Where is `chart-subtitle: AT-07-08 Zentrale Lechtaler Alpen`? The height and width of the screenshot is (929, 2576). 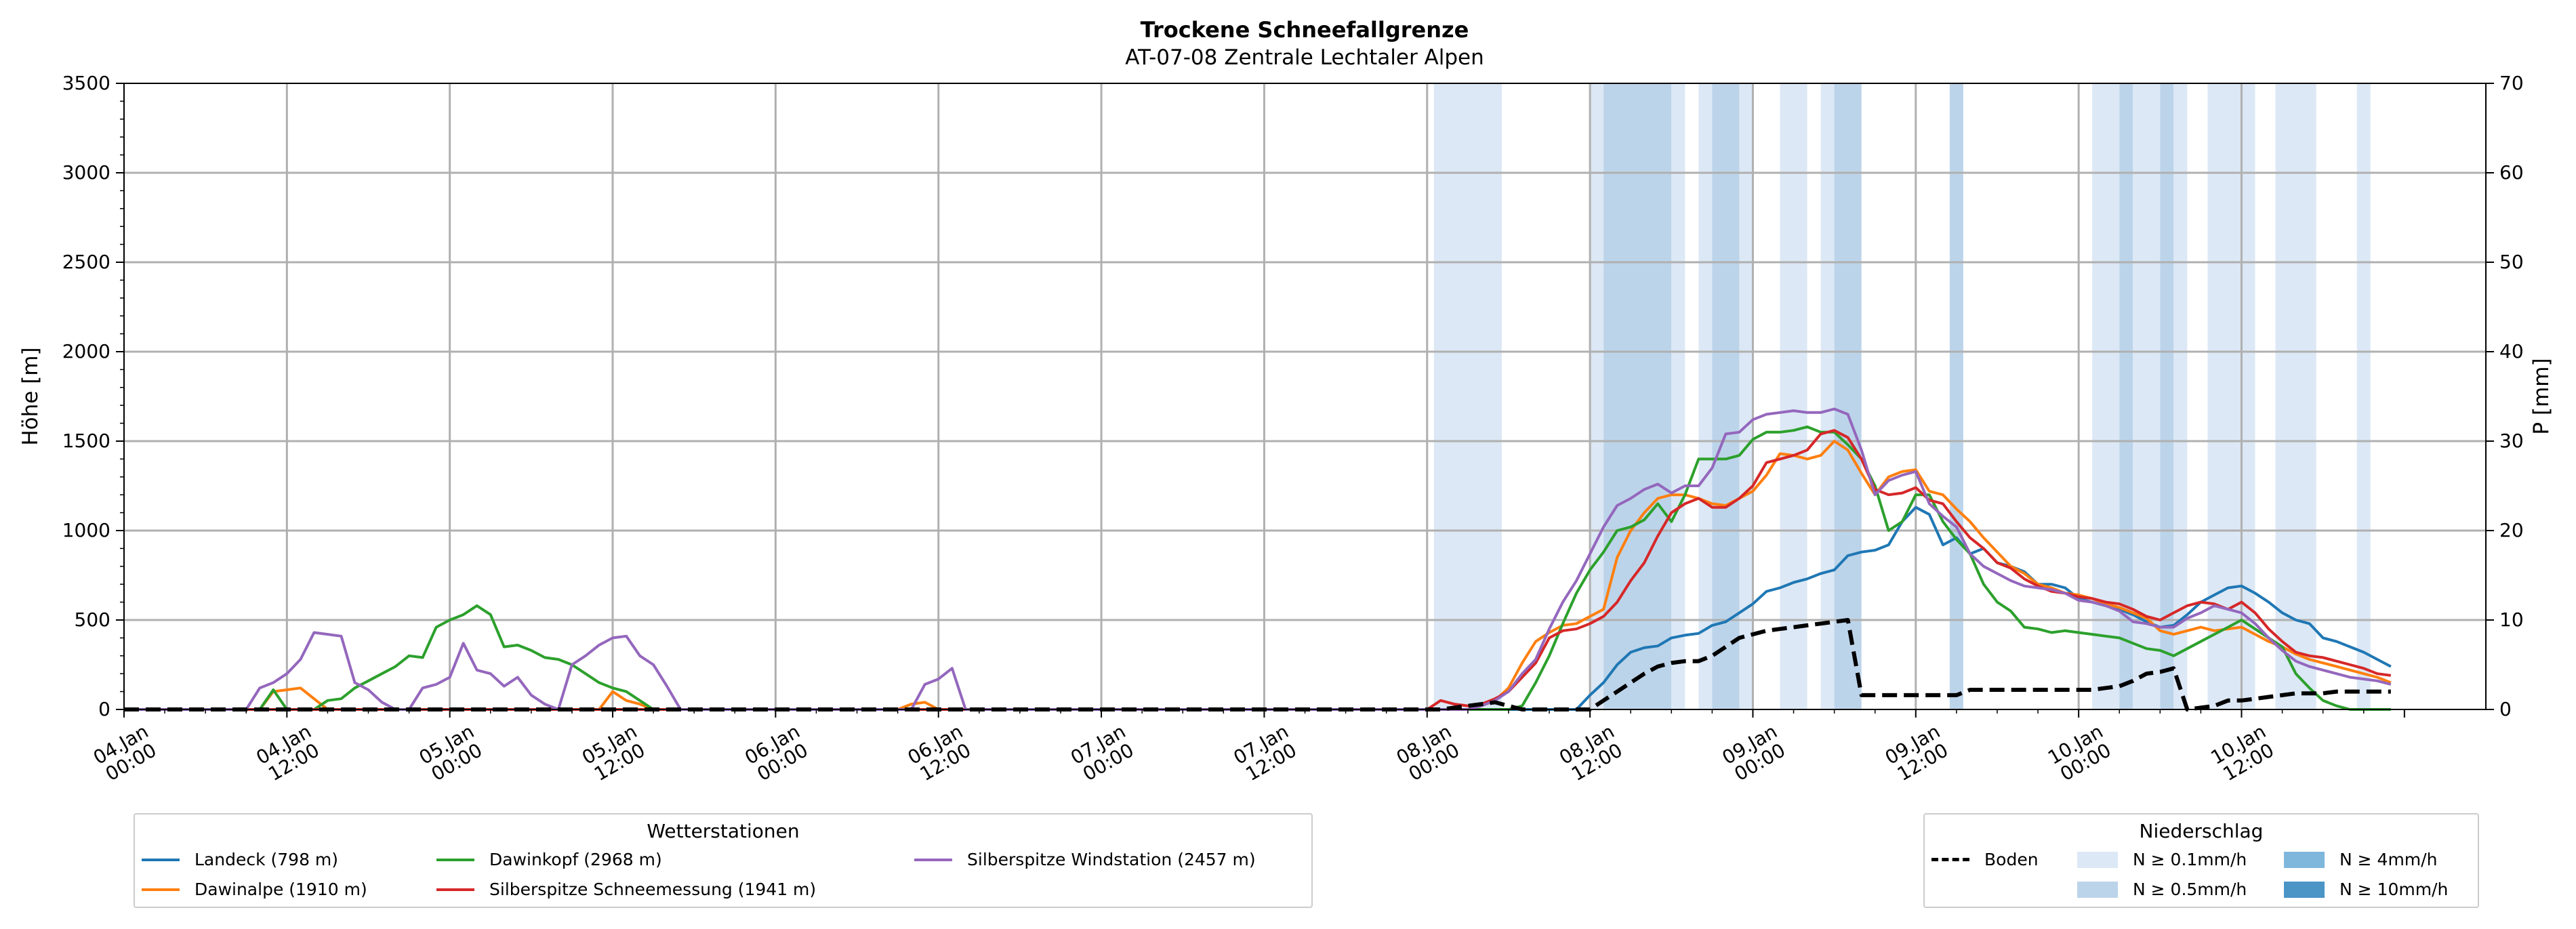
chart-subtitle: AT-07-08 Zentrale Lechtaler Alpen is located at coordinates (1305, 57).